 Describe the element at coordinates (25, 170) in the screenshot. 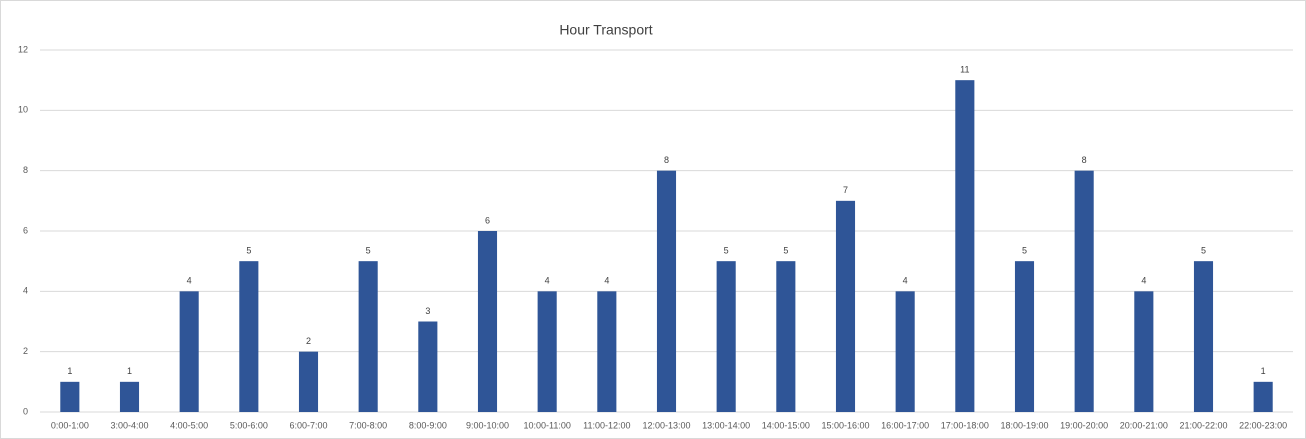

I see `y-tick-label: 8` at that location.